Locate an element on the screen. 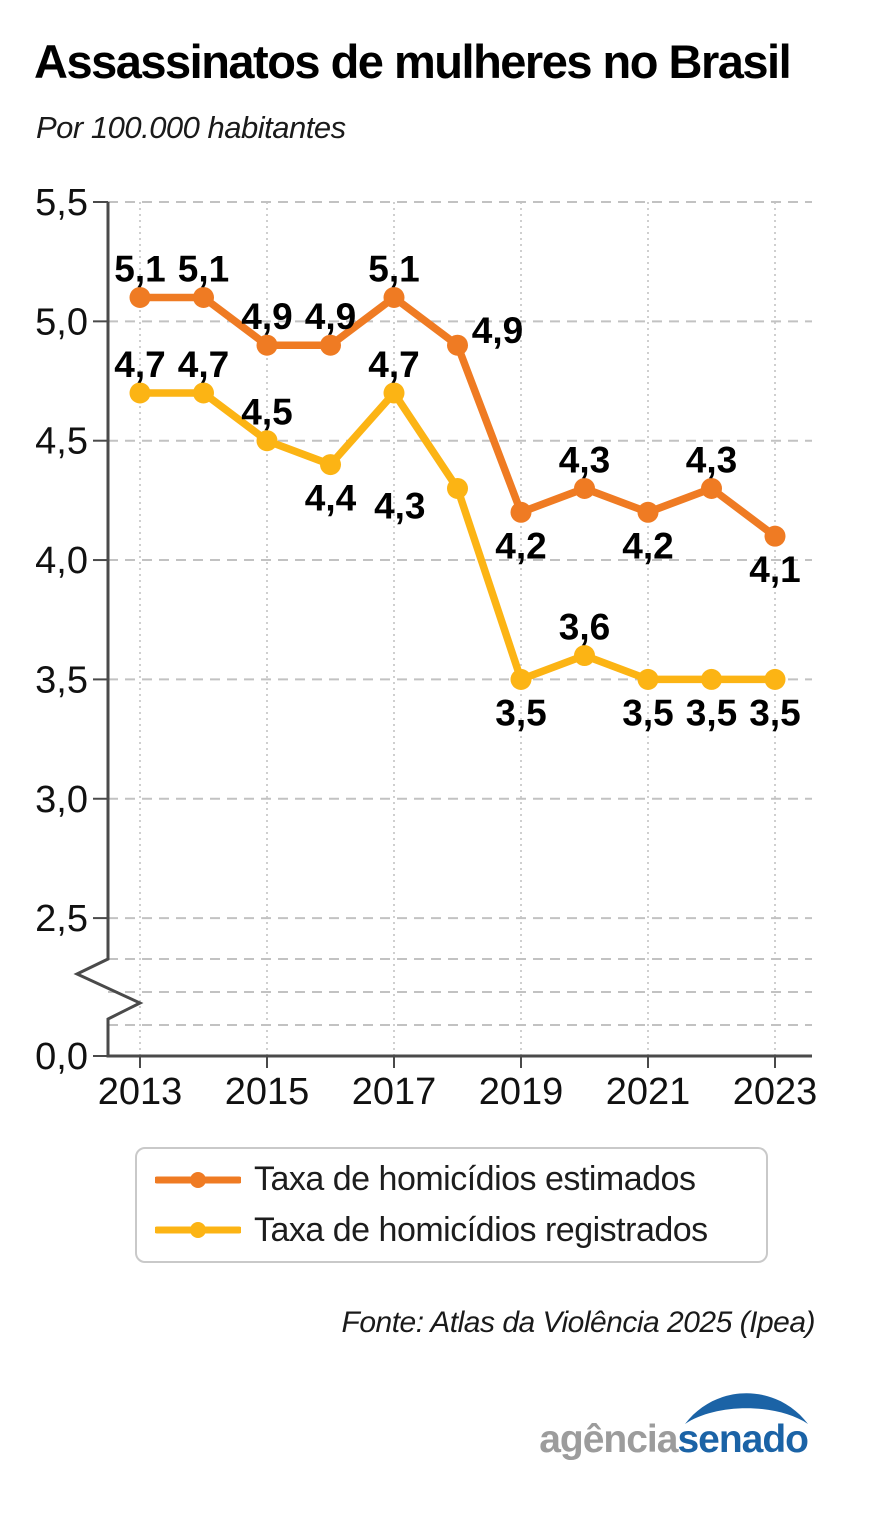  svg-text: 0,0 is located at coordinates (61, 1057).